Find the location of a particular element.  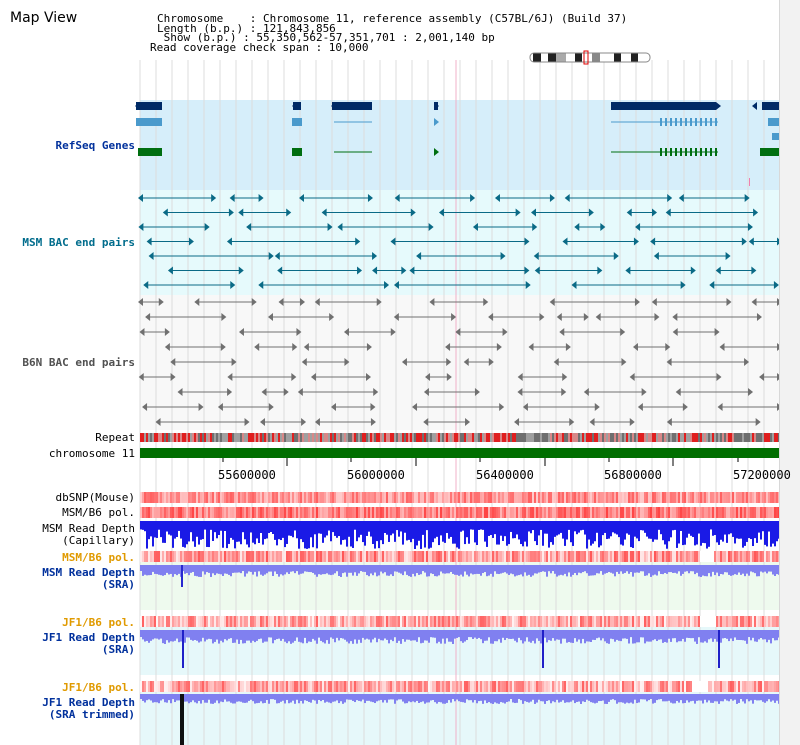

track-label-b6n-bac: B6N BAC end pairs is located at coordinates (78, 362).